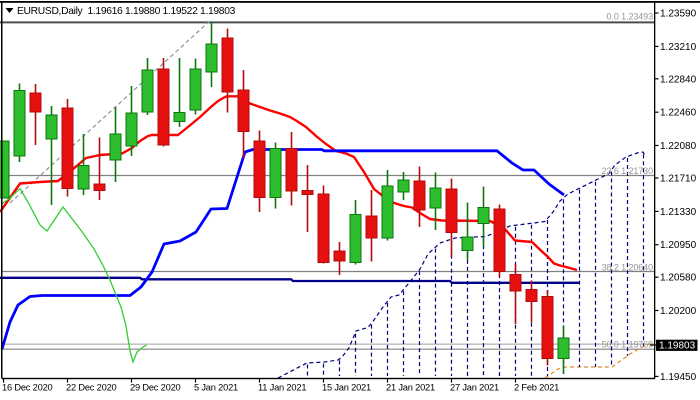 This screenshot has width=700, height=400. Describe the element at coordinates (630, 17) in the screenshot. I see `svg-text: 0.0 1.23493` at that location.